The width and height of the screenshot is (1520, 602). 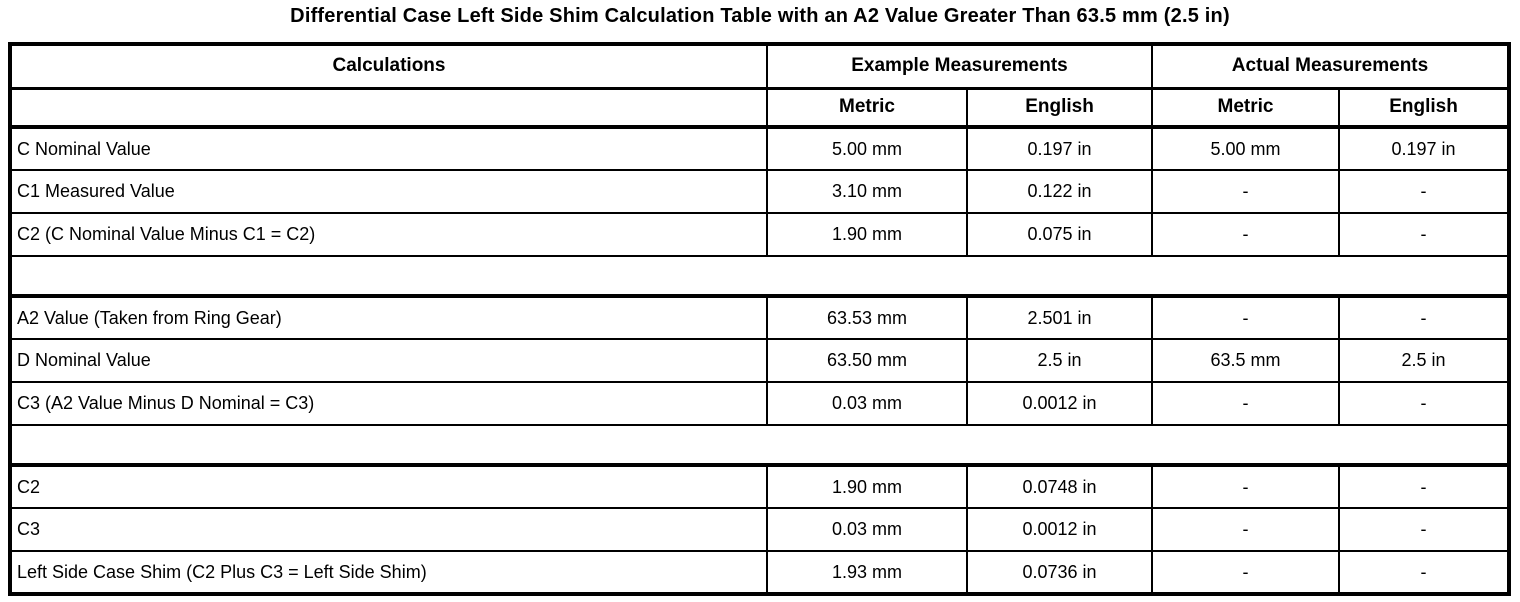 I want to click on calculations-header: Calculations, so click(x=388, y=67).